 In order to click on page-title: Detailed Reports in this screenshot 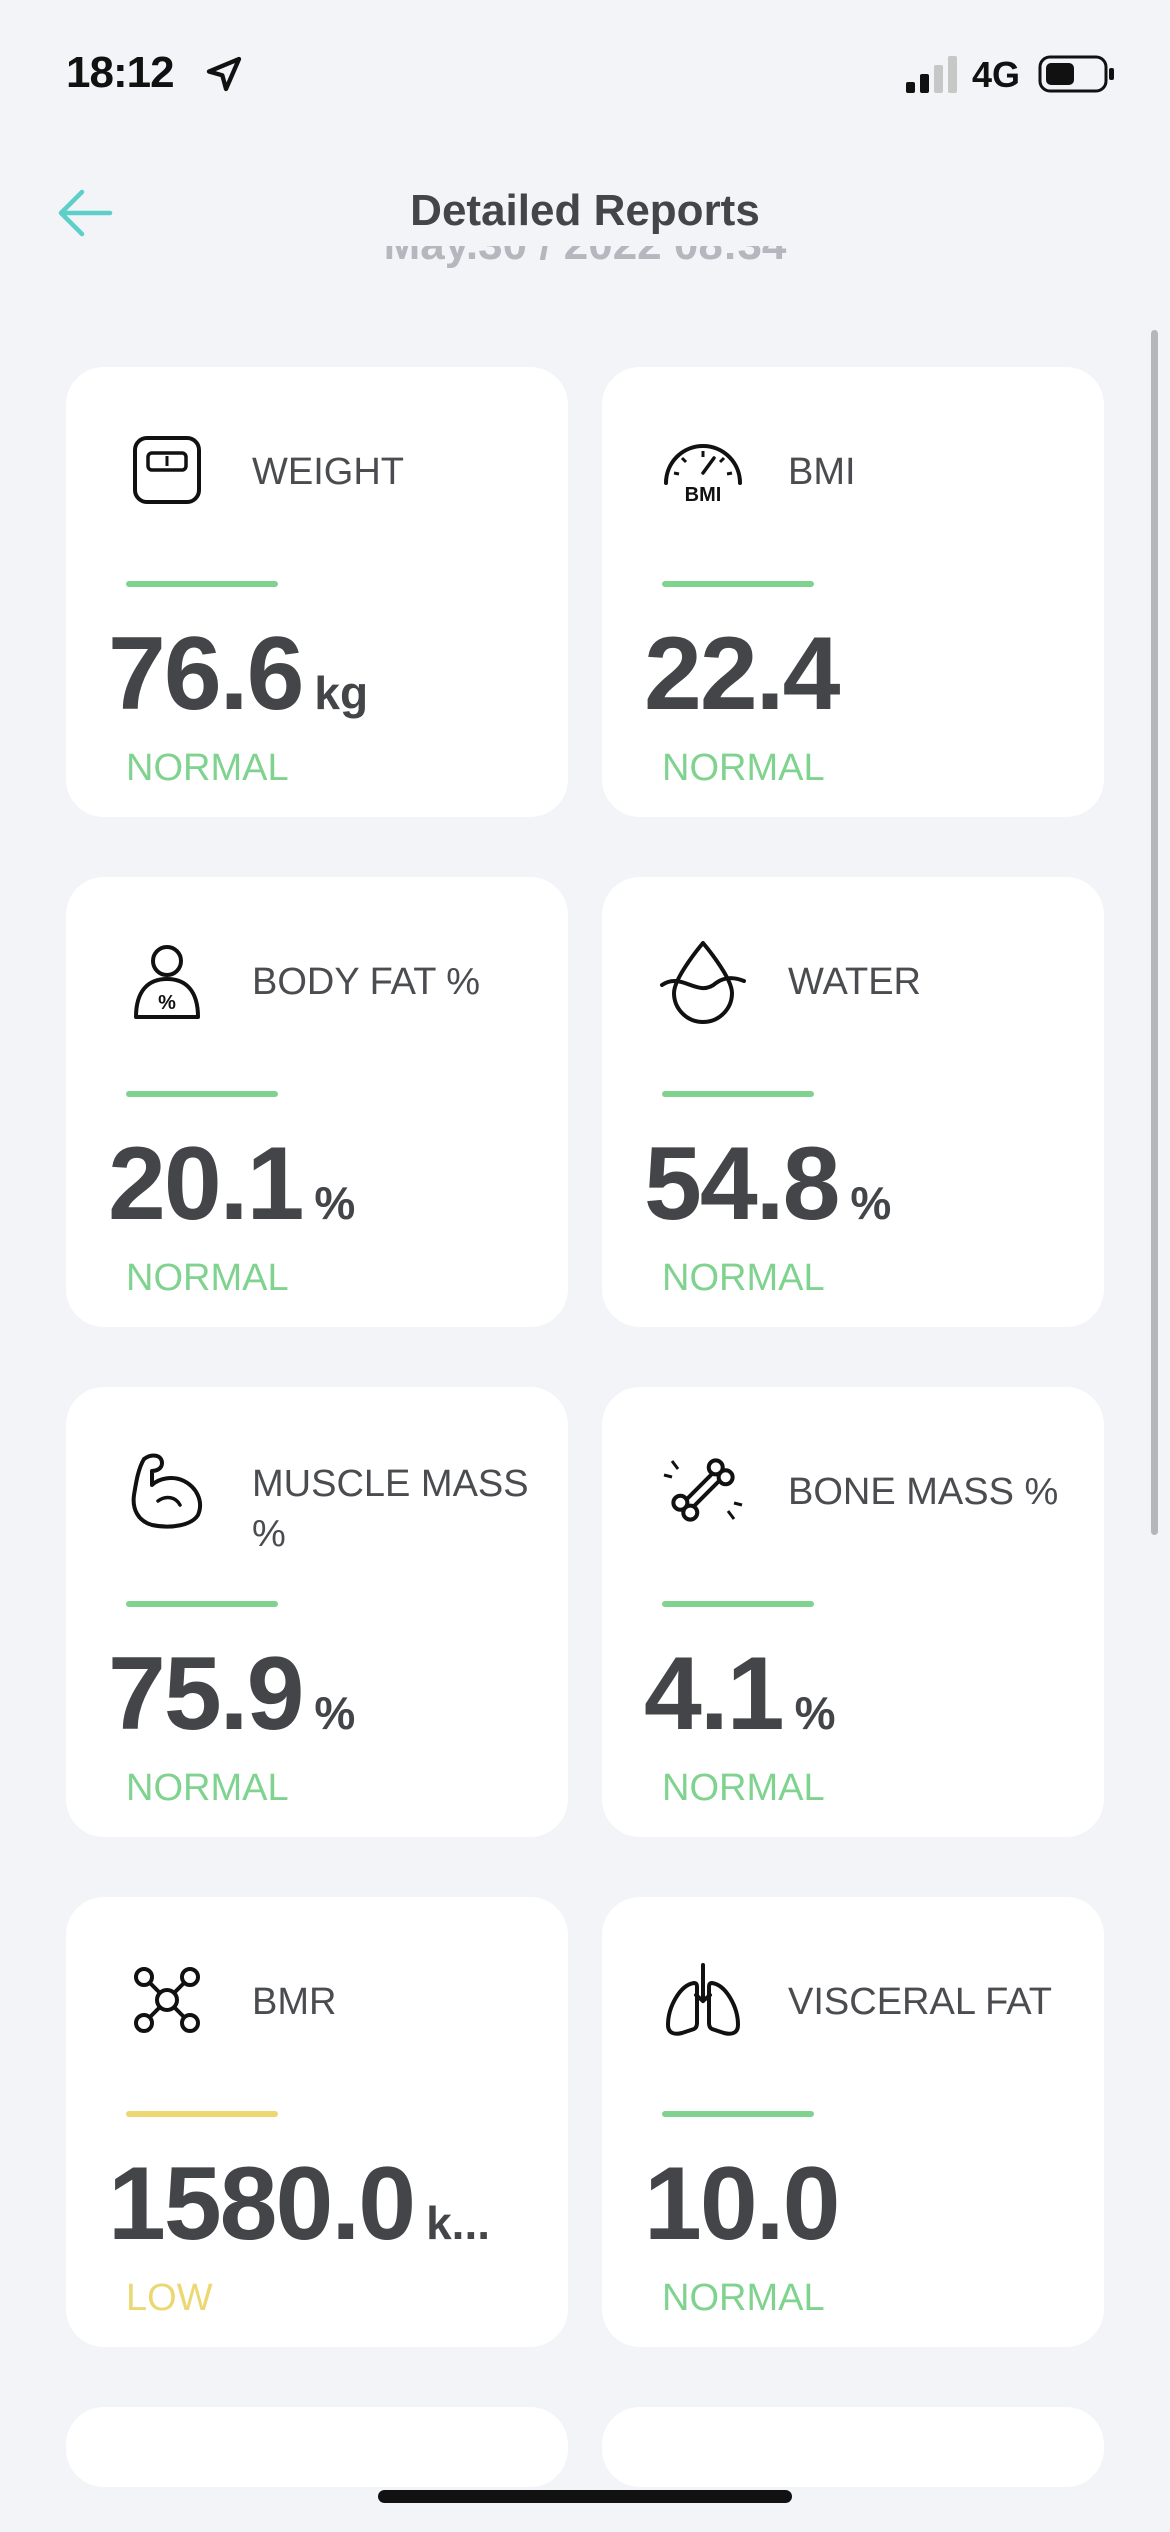, I will do `click(585, 210)`.